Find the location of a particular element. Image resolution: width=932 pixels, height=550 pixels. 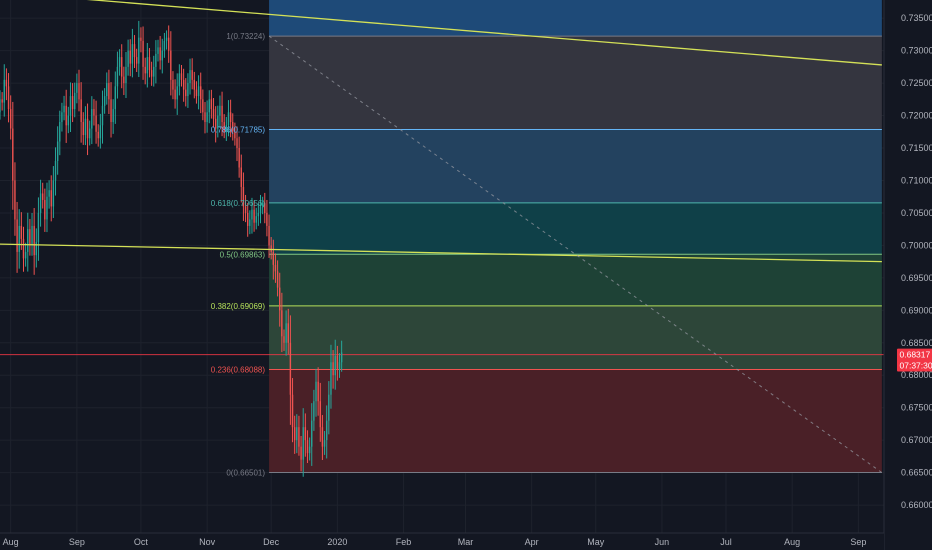

price-axis-panel is located at coordinates (908, 275).